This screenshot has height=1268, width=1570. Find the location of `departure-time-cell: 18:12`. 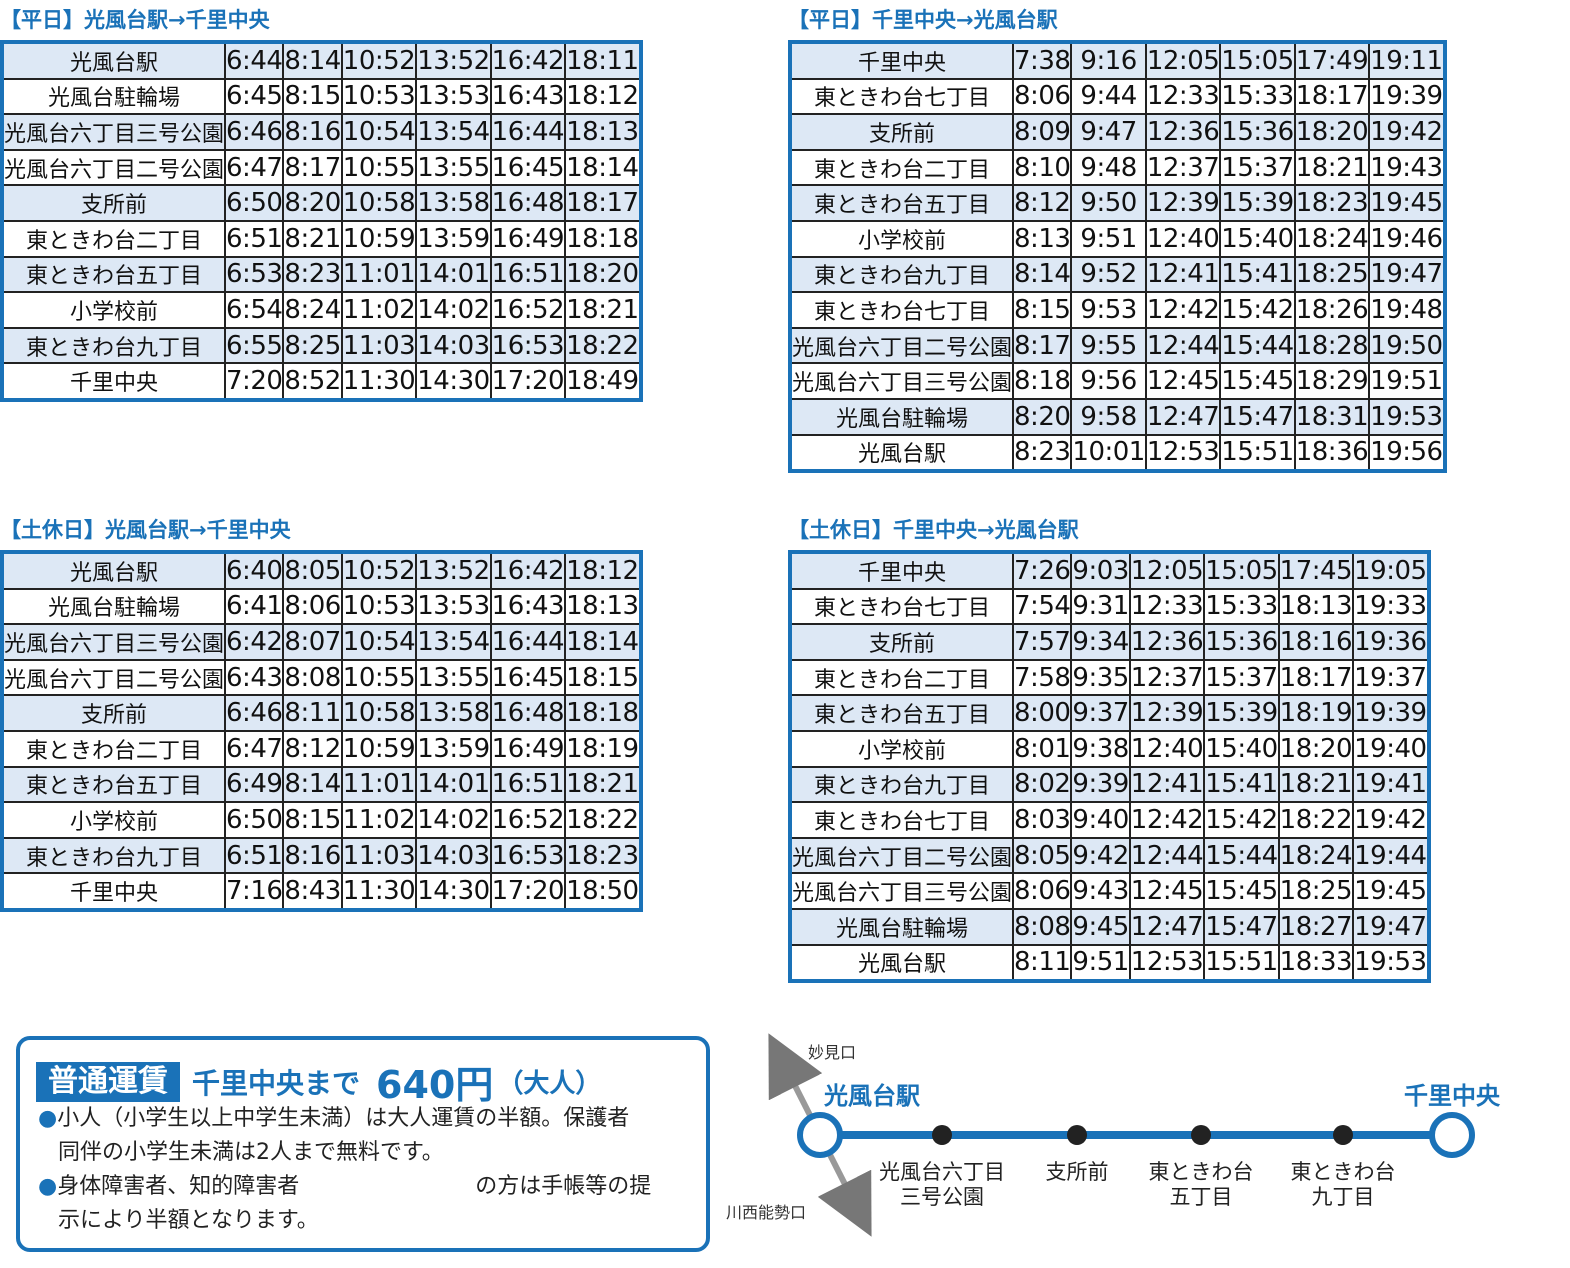

departure-time-cell: 18:12 is located at coordinates (603, 96).